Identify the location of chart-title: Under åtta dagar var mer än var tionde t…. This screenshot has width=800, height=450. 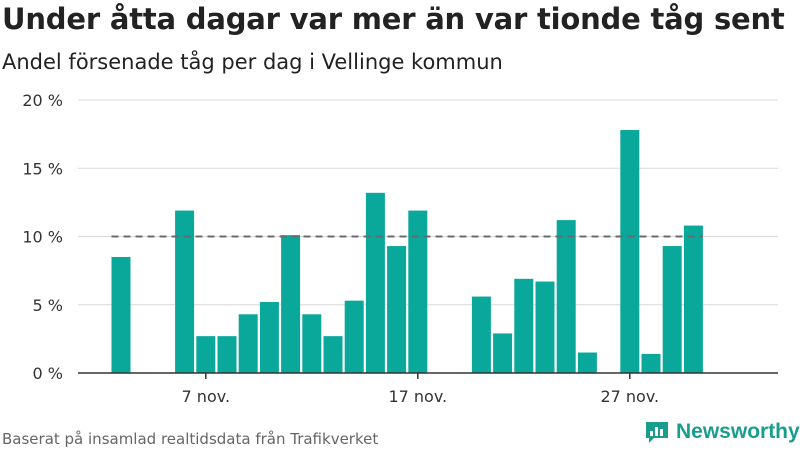
(393, 19).